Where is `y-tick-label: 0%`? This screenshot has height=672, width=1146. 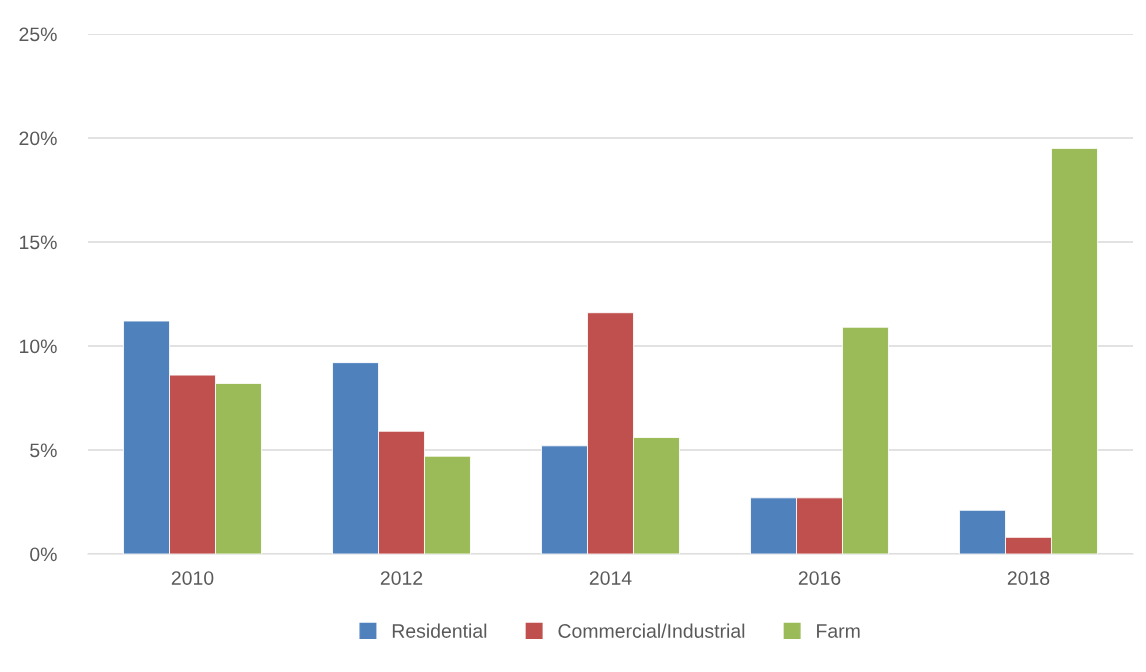
y-tick-label: 0% is located at coordinates (43, 554).